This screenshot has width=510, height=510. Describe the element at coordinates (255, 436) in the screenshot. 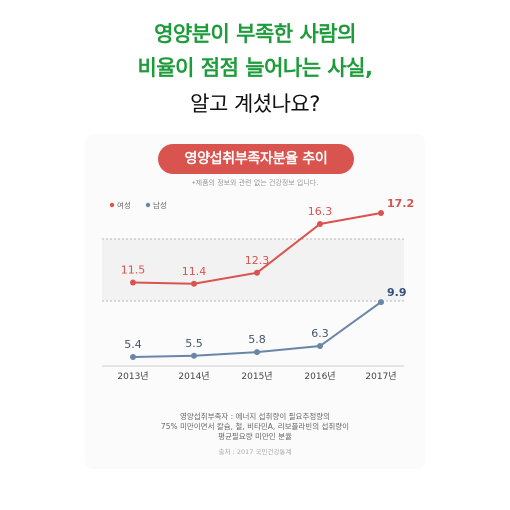

I see `footnote-line-3: 평균필요량 미만인 분율` at that location.